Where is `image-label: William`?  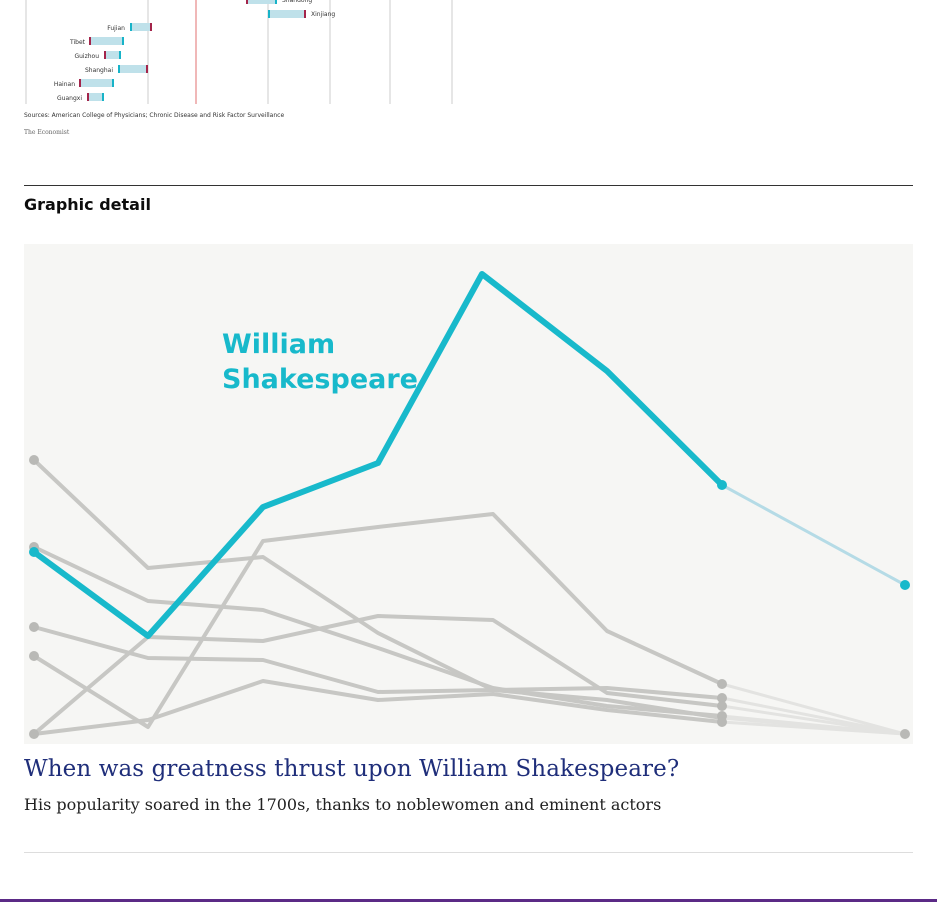 image-label: William is located at coordinates (278, 344).